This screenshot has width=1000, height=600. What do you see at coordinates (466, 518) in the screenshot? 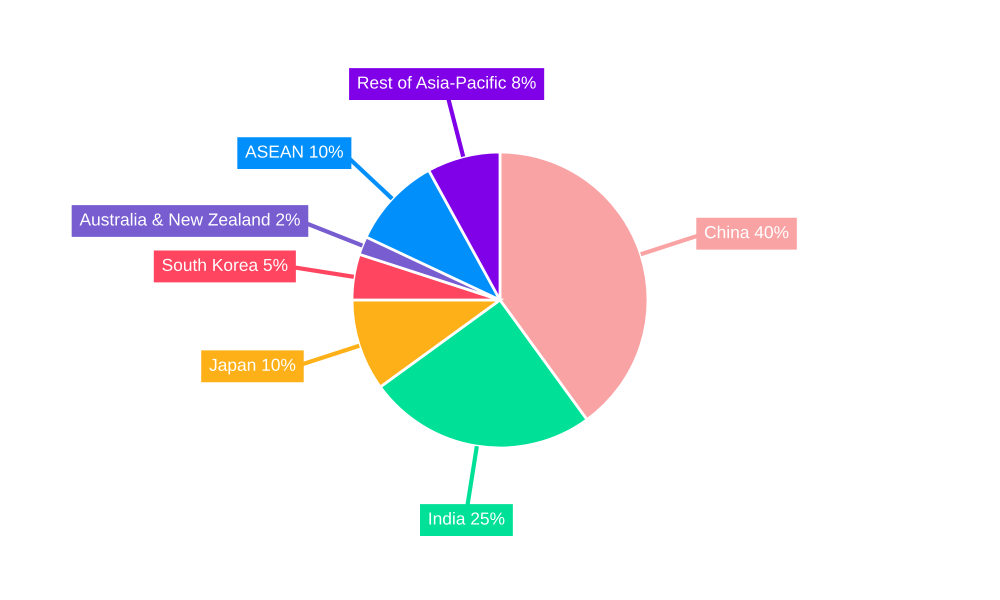
I see `slice-label: India 25%` at bounding box center [466, 518].